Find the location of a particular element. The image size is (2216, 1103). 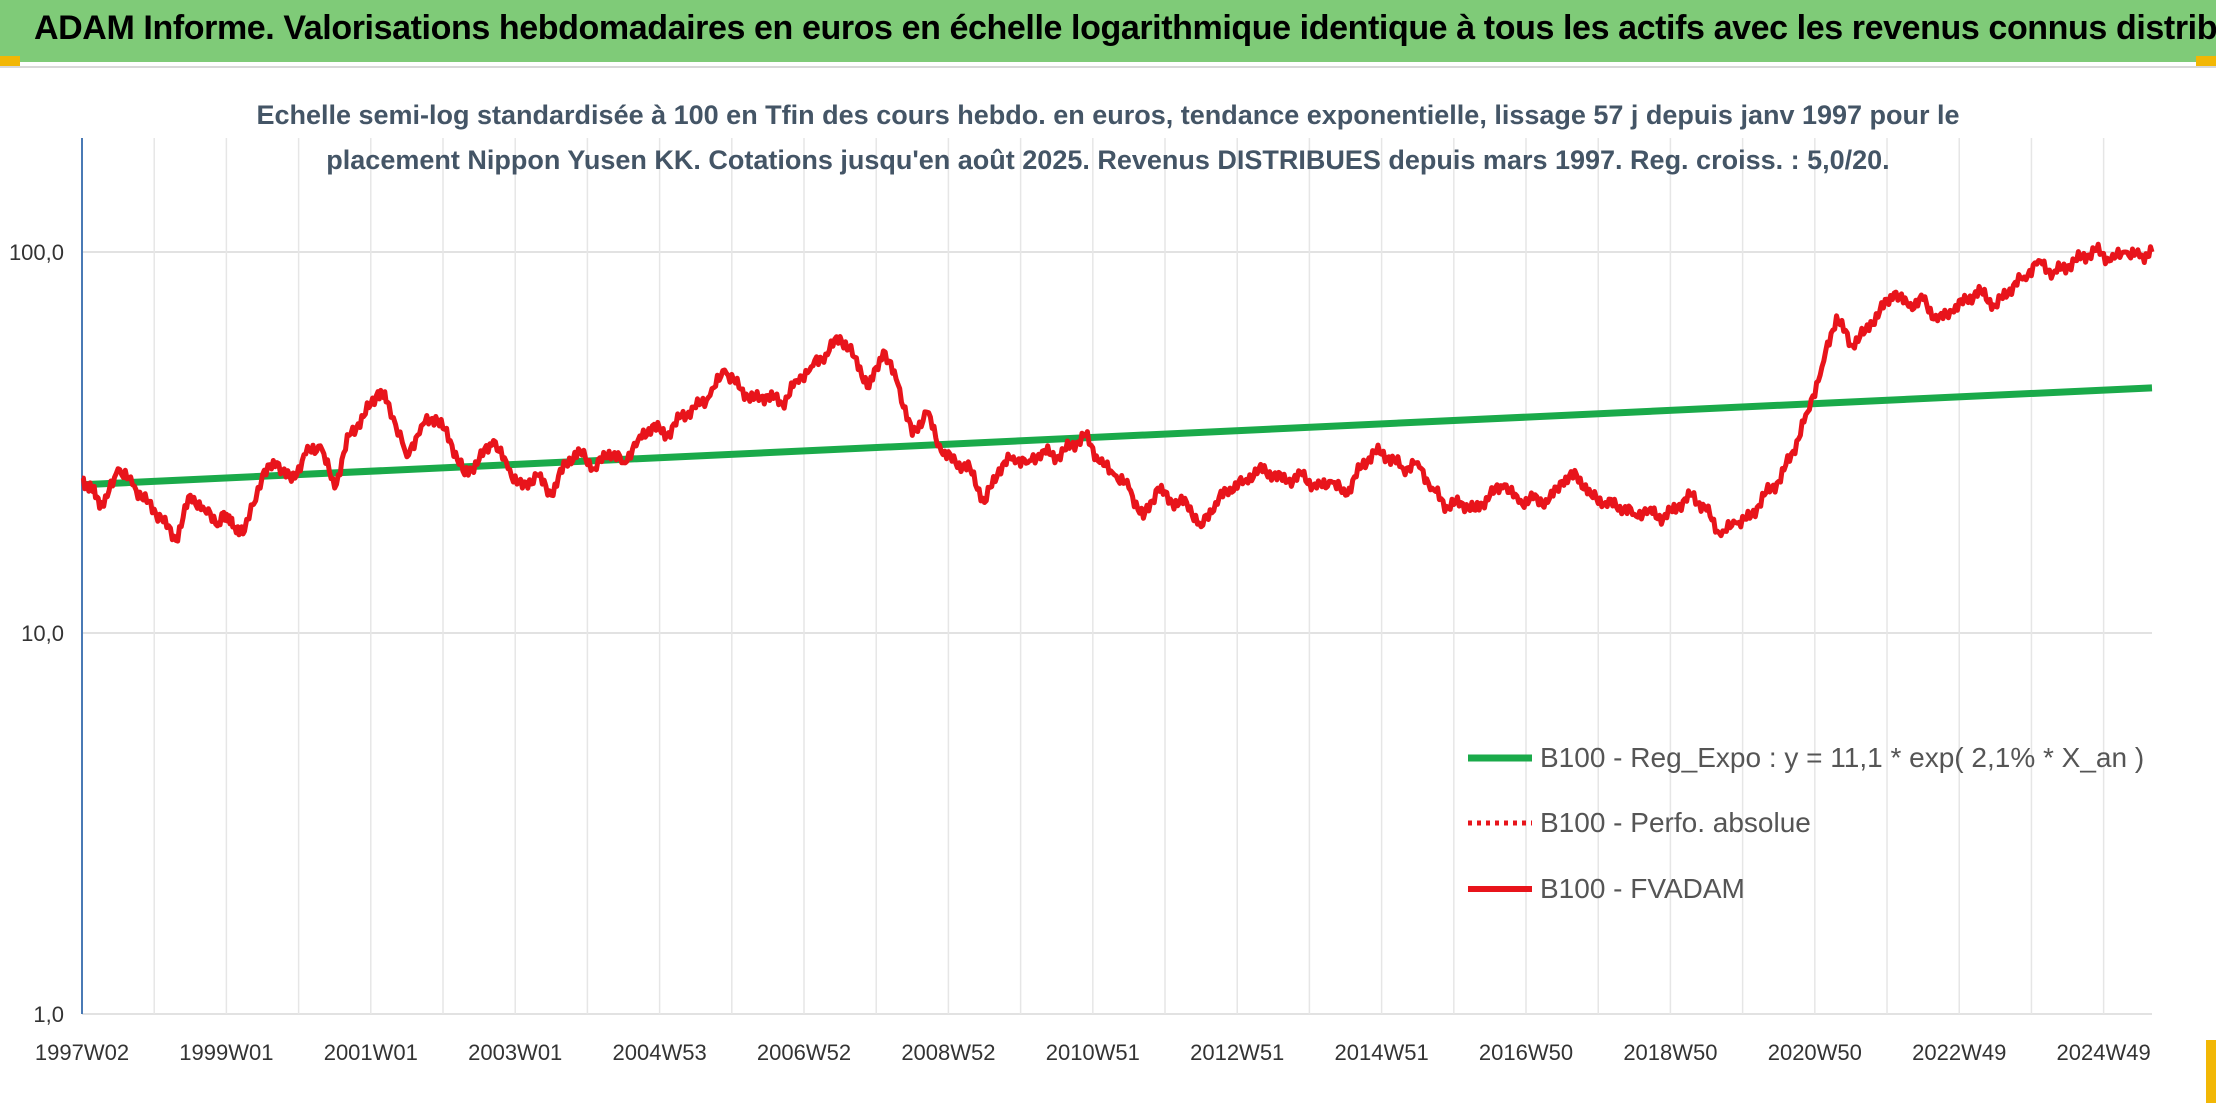

x-tick-label: 2014W51 is located at coordinates (1382, 1052).